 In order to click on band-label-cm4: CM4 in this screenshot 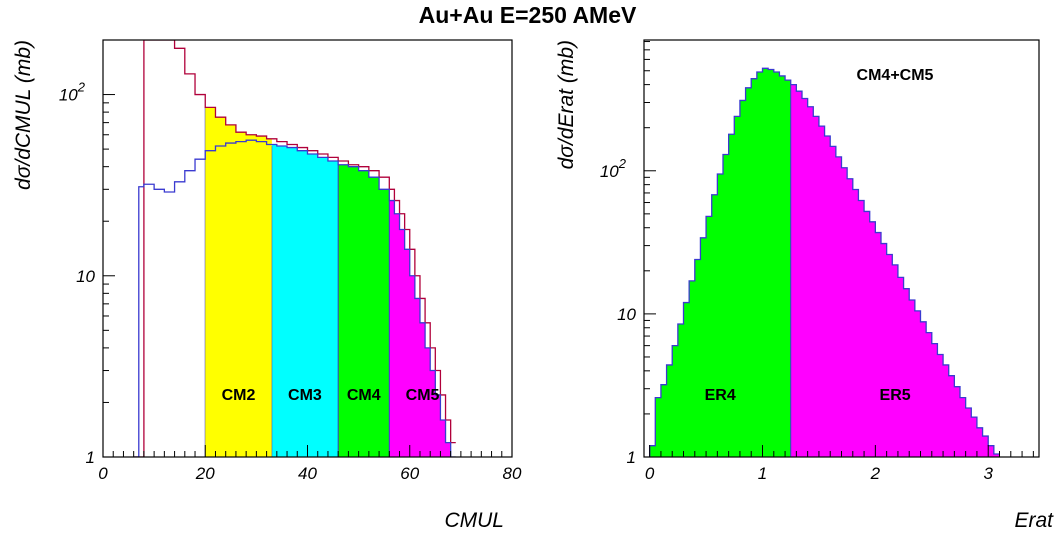, I will do `click(364, 395)`.